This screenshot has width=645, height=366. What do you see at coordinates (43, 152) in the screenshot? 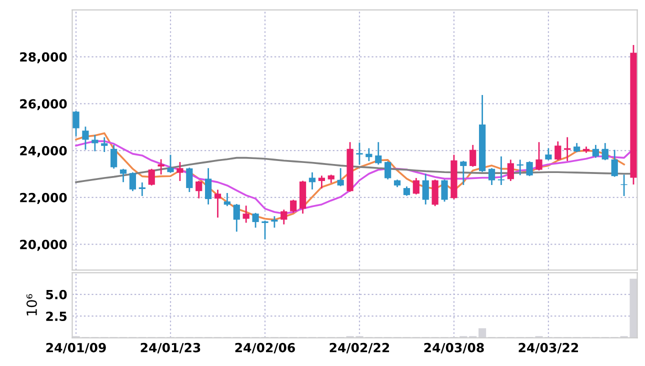
I see `y-tick-label: 24,000` at bounding box center [43, 152].